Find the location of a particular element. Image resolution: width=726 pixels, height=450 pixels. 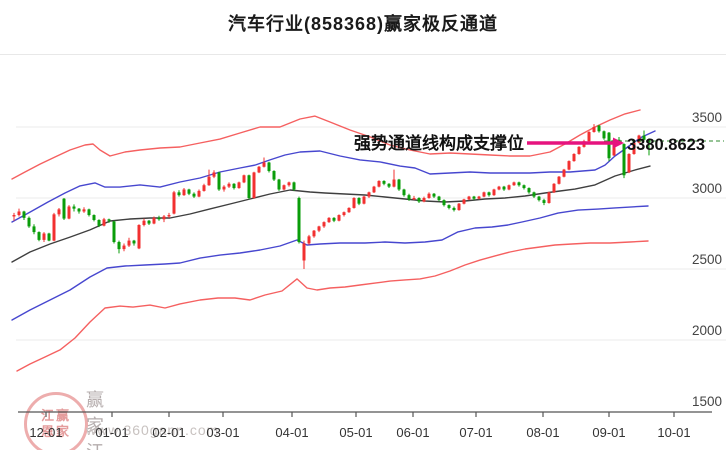

support-level-value: 3380.8623 is located at coordinates (666, 145).